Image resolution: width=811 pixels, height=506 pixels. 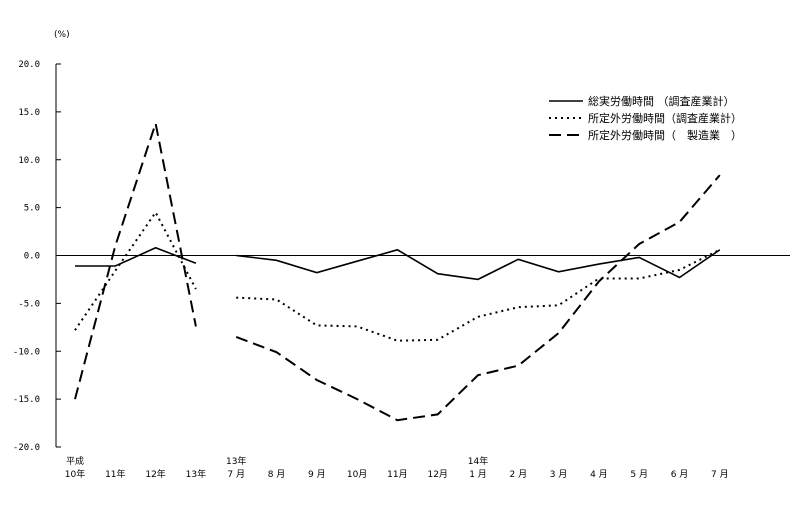 What do you see at coordinates (680, 474) in the screenshot?
I see `x-label: 6 月` at bounding box center [680, 474].